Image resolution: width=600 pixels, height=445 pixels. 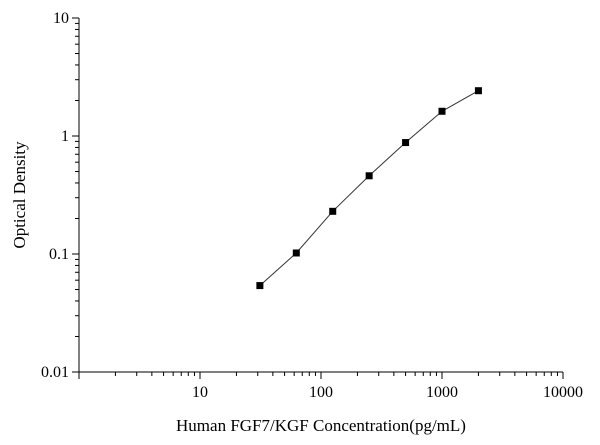 What do you see at coordinates (75, 195) in the screenshot?
I see `y-axis-ticks` at bounding box center [75, 195].